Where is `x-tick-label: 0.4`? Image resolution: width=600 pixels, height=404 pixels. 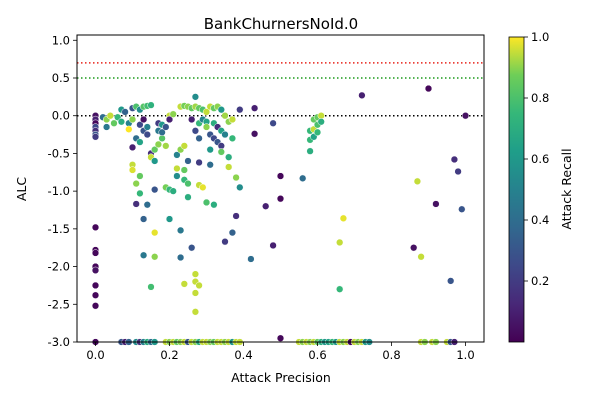
x-tick-label: 0.4 is located at coordinates (243, 355).